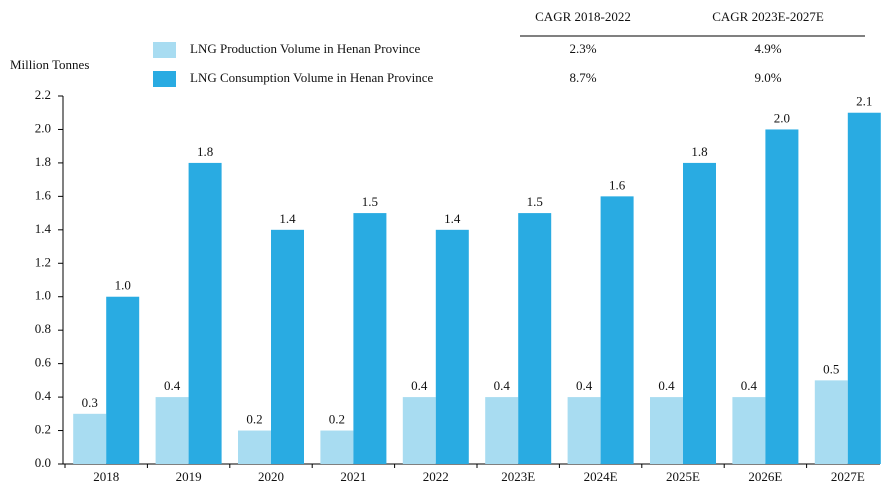 The width and height of the screenshot is (887, 487). Describe the element at coordinates (683, 476) in the screenshot. I see `x-tick-label: 2025E` at that location.